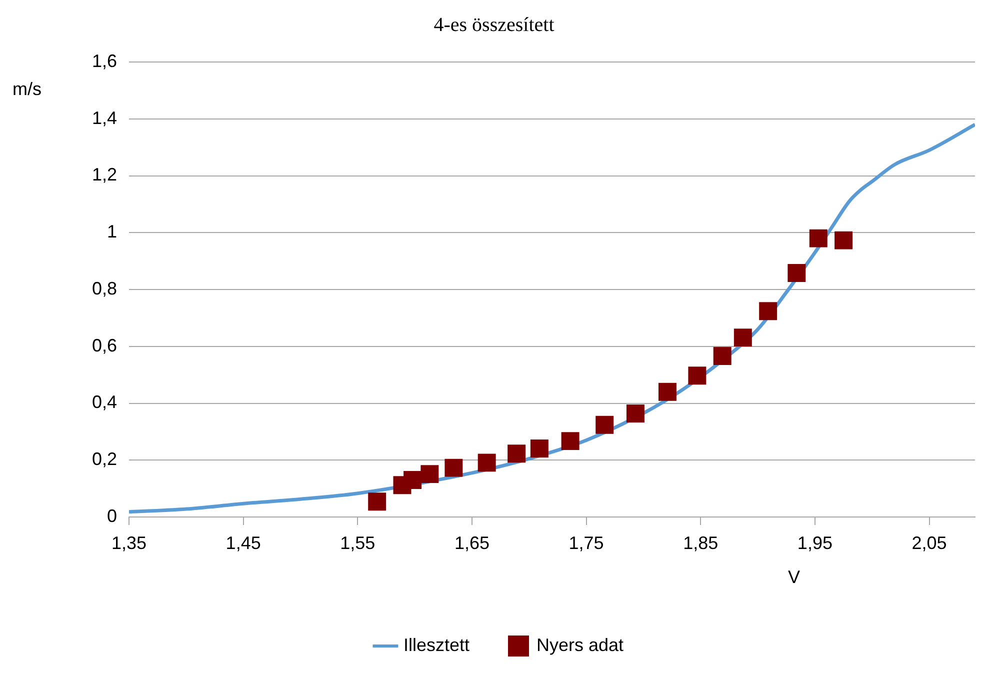 The image size is (988, 675). I want to click on x-tick-label: 1,45, so click(243, 542).